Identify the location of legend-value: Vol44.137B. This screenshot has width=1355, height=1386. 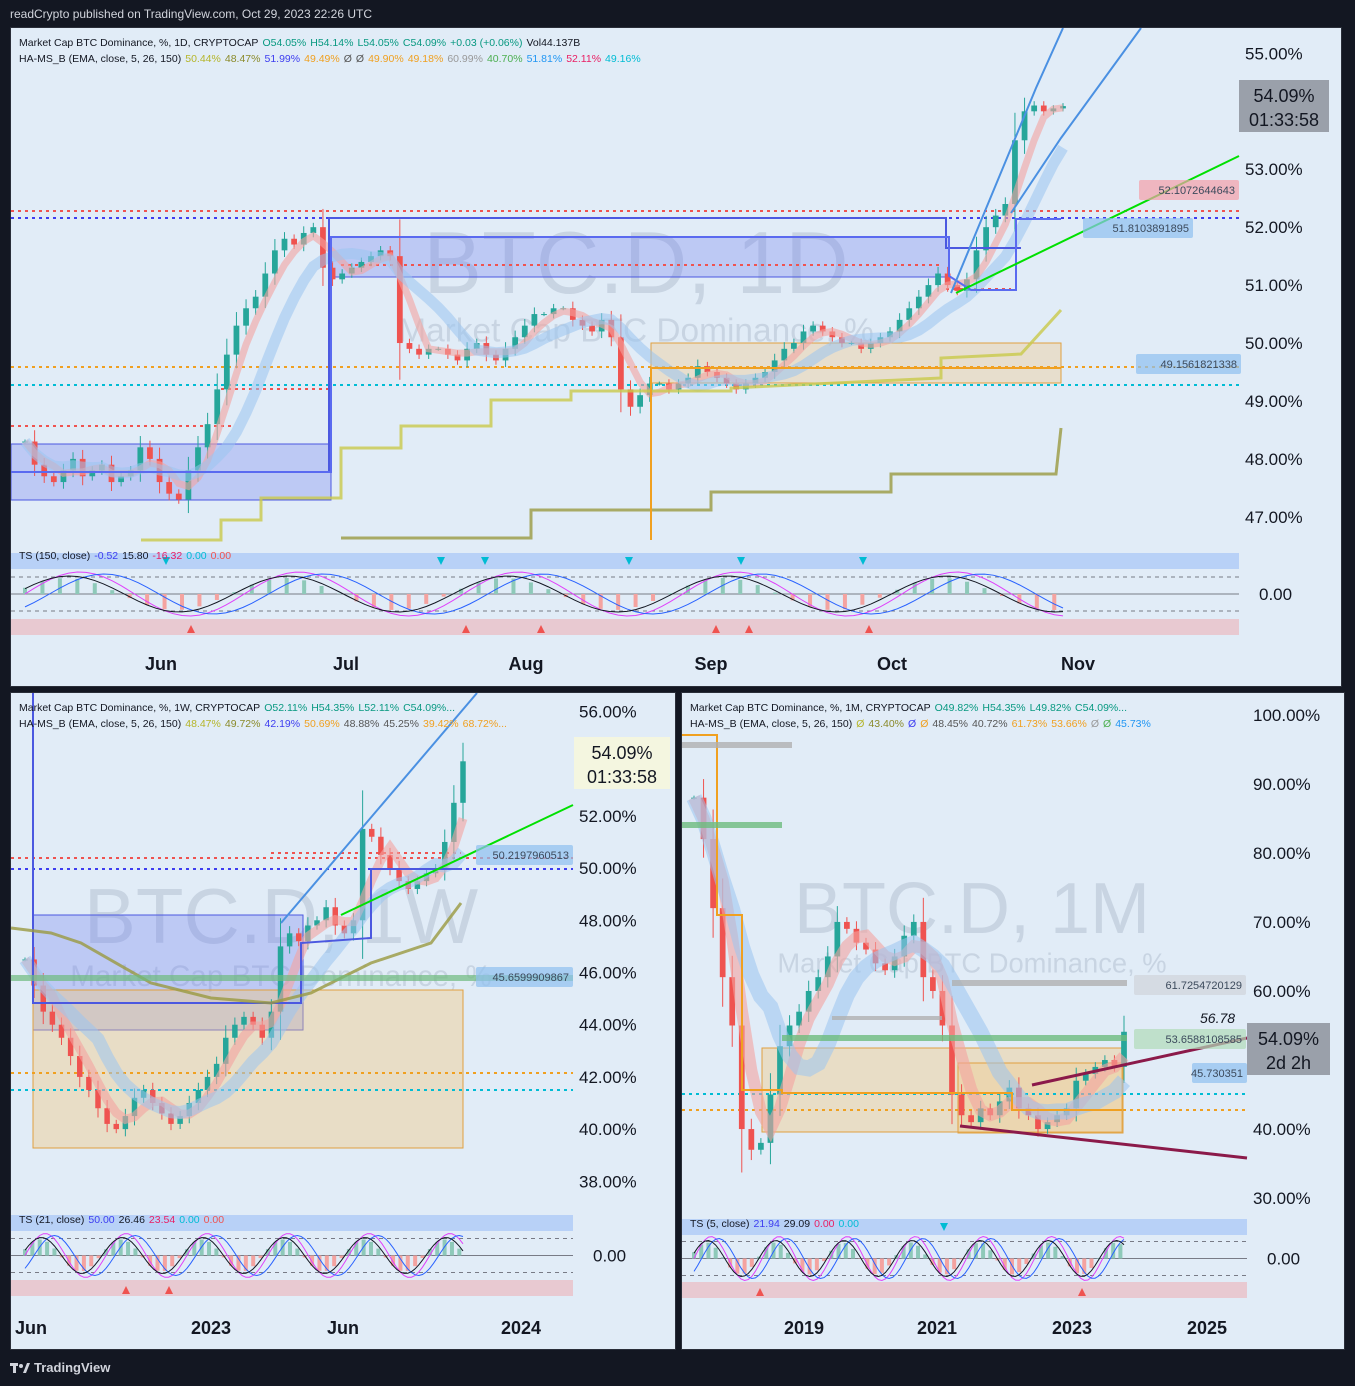
(553, 43).